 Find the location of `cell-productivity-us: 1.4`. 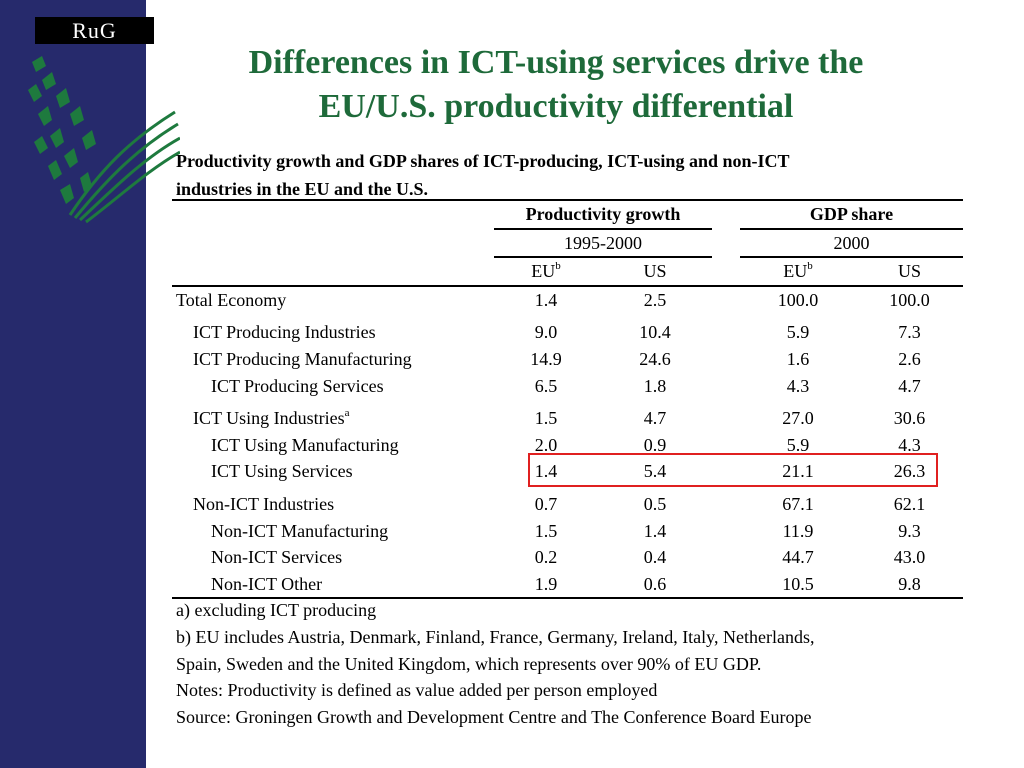

cell-productivity-us: 1.4 is located at coordinates (655, 530).